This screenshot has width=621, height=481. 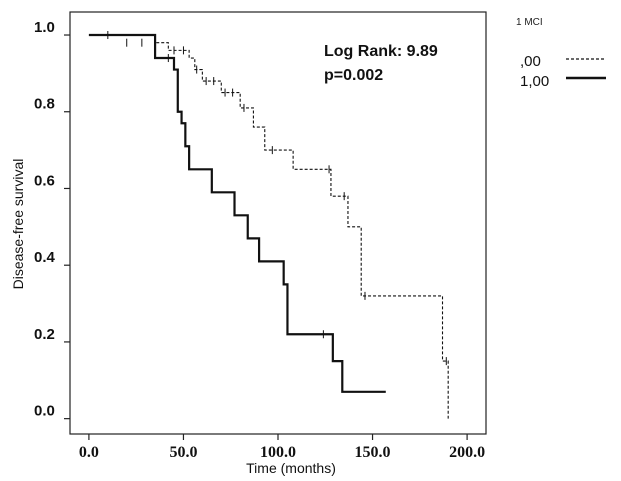 I want to click on legend-label-100: 1,00, so click(x=534, y=81).